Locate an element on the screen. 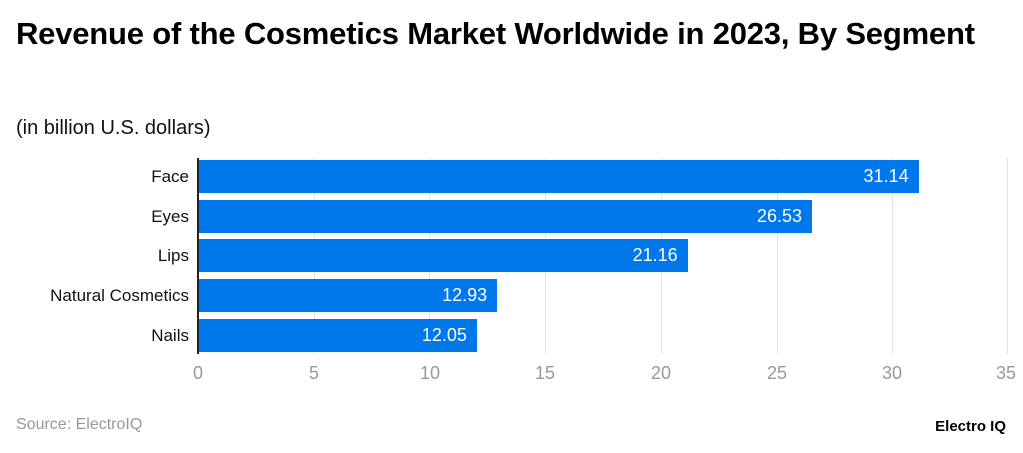  bar-value-label: 21.16 is located at coordinates (655, 255).